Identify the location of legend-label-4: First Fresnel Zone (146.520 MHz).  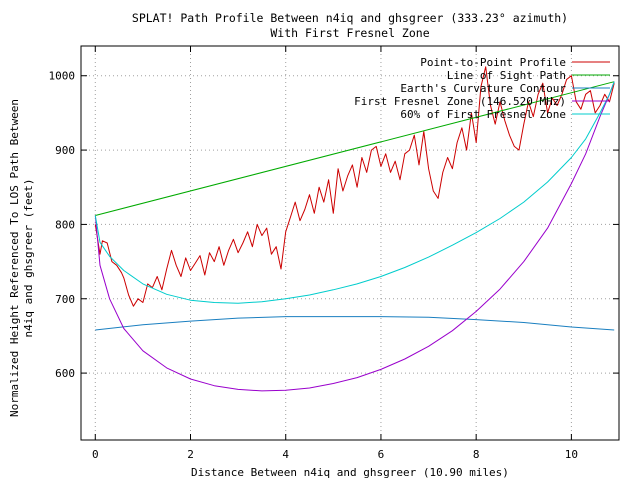
(460, 101).